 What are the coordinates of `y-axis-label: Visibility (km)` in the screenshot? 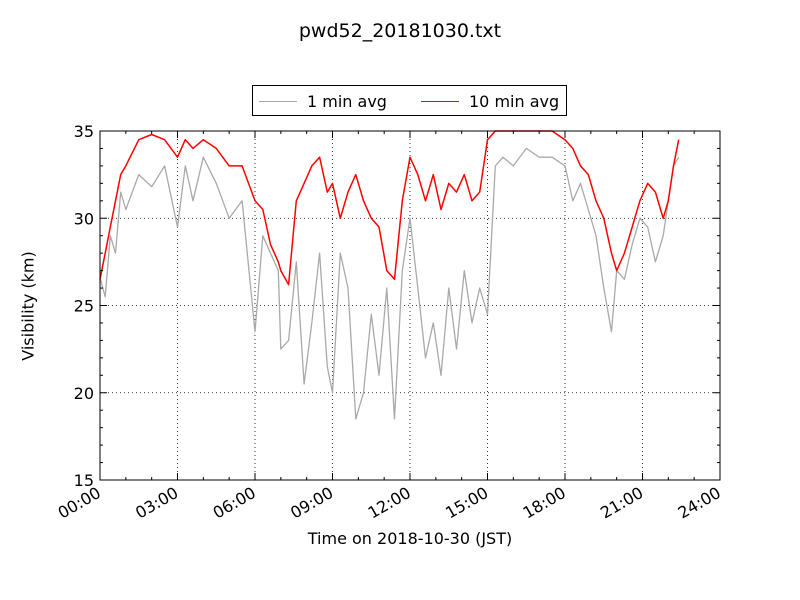 It's located at (28, 306).